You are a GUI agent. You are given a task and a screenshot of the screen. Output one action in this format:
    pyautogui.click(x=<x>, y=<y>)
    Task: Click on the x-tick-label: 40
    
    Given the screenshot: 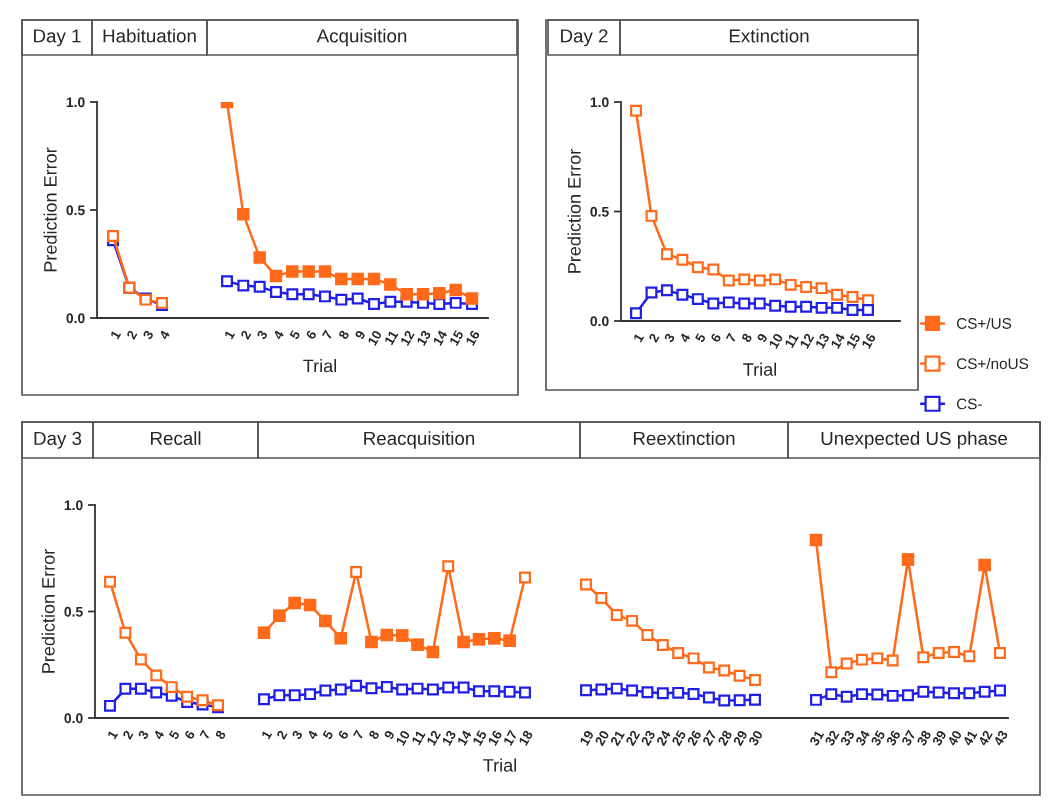 What is the action you would take?
    pyautogui.click(x=955, y=738)
    